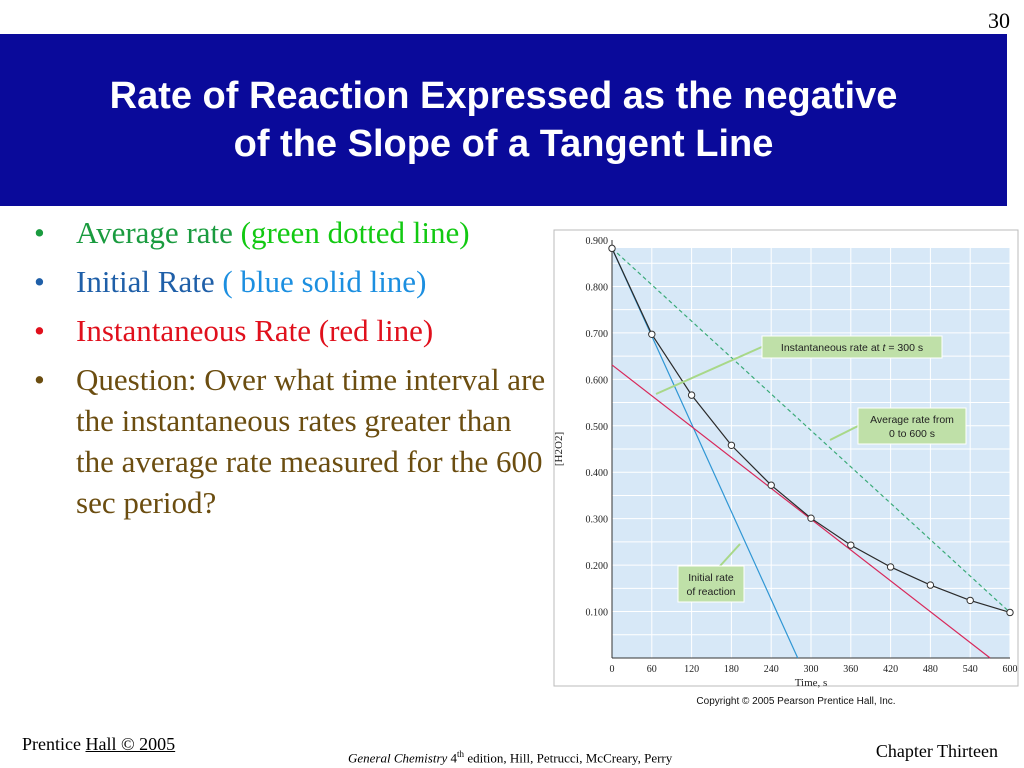 The height and width of the screenshot is (768, 1024). Describe the element at coordinates (912, 420) in the screenshot. I see `average-callout-text-line-1: Average rate from` at that location.